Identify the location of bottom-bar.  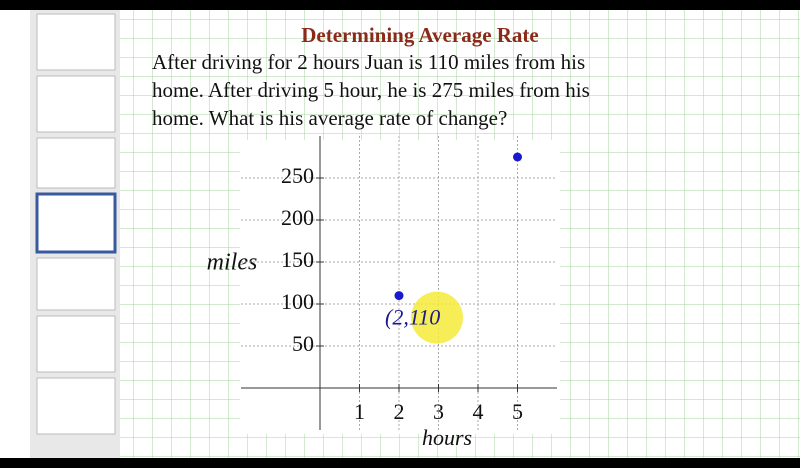
(400, 463).